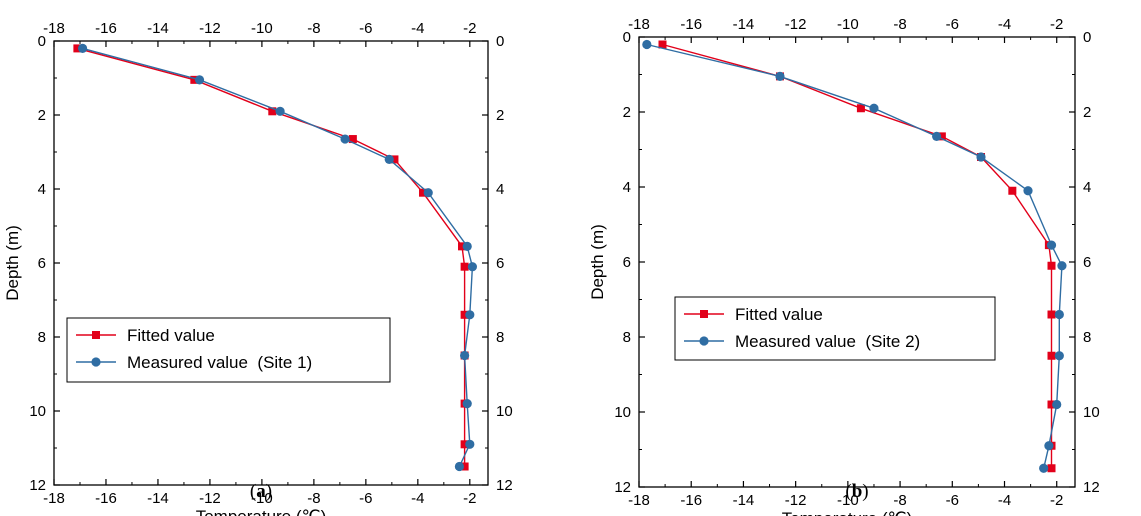  What do you see at coordinates (622, 487) in the screenshot?
I see `y-tick-label-left: 12` at bounding box center [622, 487].